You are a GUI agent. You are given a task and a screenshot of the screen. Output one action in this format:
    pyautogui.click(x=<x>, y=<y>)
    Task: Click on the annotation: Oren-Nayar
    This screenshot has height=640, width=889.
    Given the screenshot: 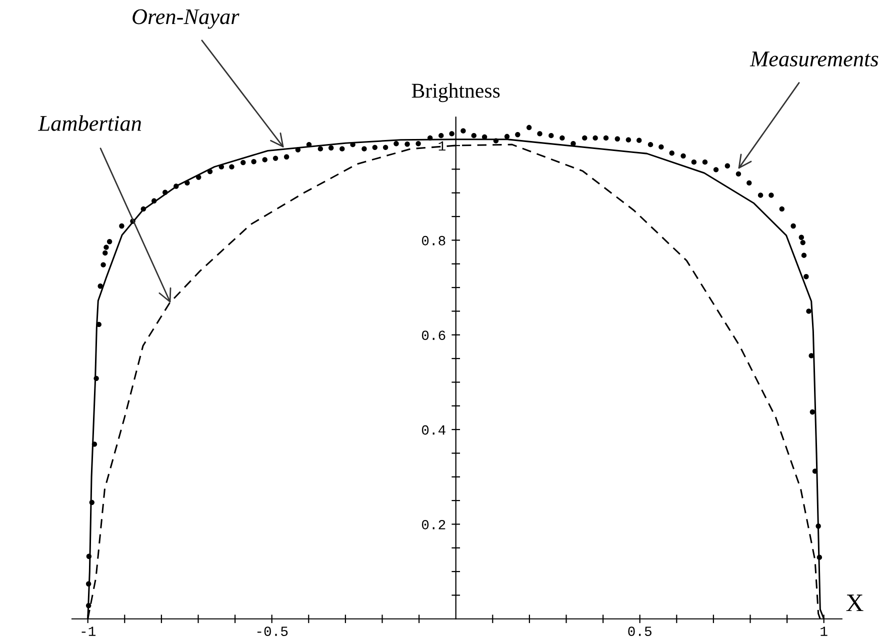 What is the action you would take?
    pyautogui.click(x=186, y=19)
    